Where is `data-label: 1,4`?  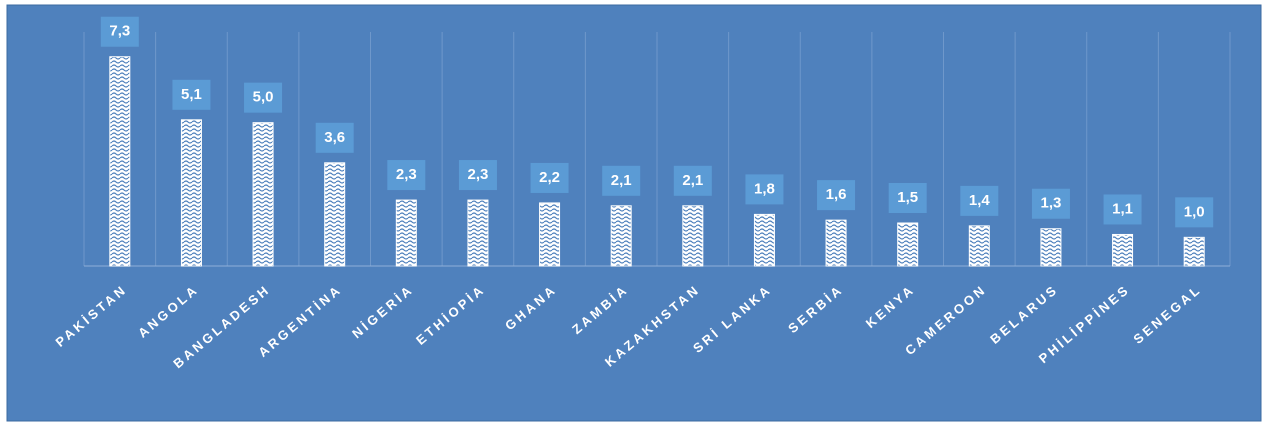 data-label: 1,4 is located at coordinates (980, 200).